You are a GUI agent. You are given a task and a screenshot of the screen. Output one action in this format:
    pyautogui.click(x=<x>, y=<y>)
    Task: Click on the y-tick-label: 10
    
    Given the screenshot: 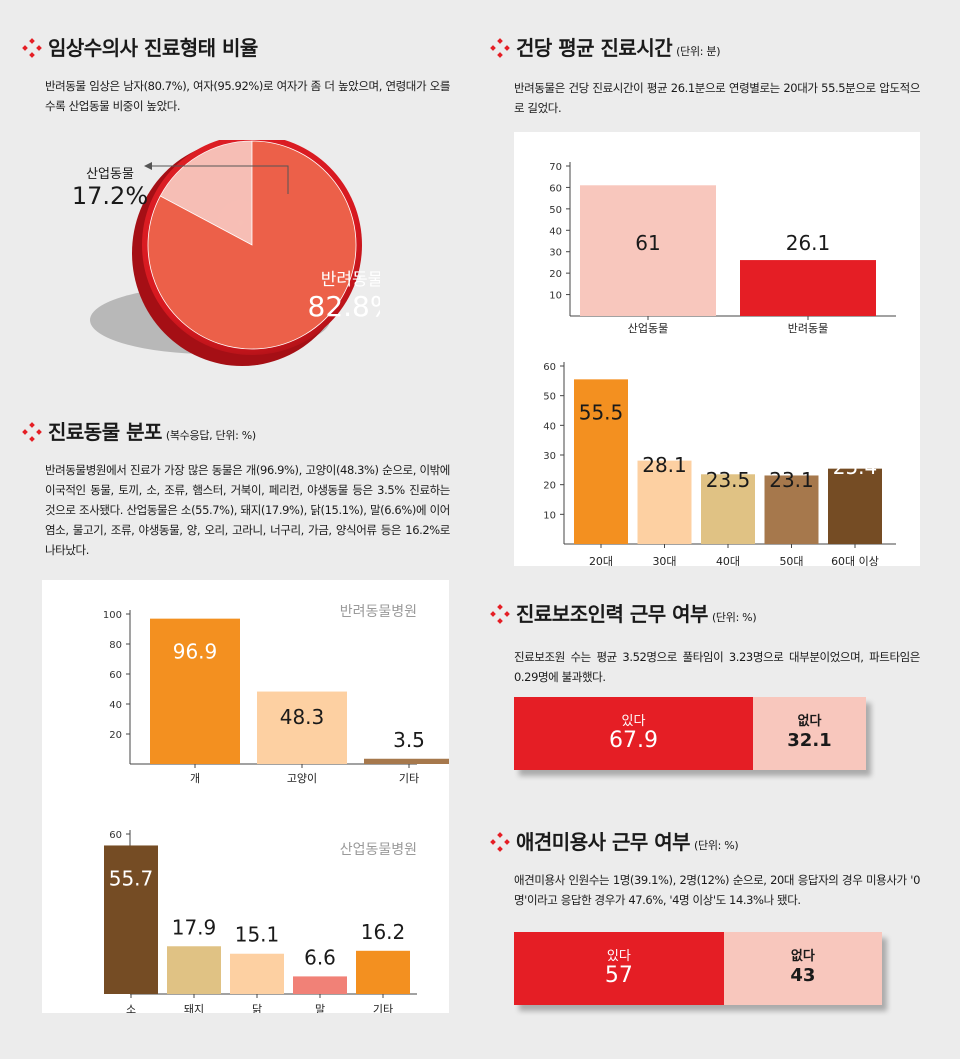 What is the action you would take?
    pyautogui.click(x=555, y=296)
    